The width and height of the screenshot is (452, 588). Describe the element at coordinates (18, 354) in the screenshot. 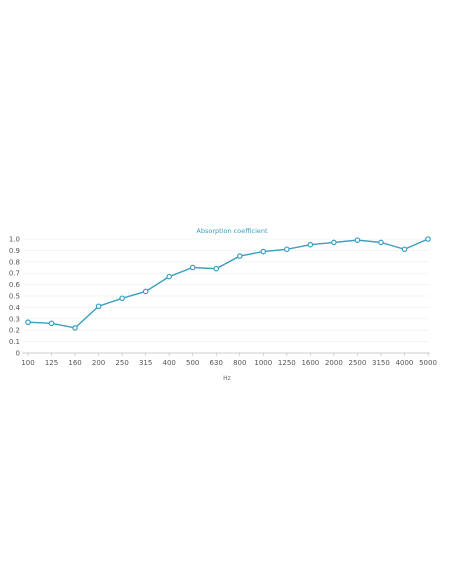

I see `y-tick-label: 0` at that location.